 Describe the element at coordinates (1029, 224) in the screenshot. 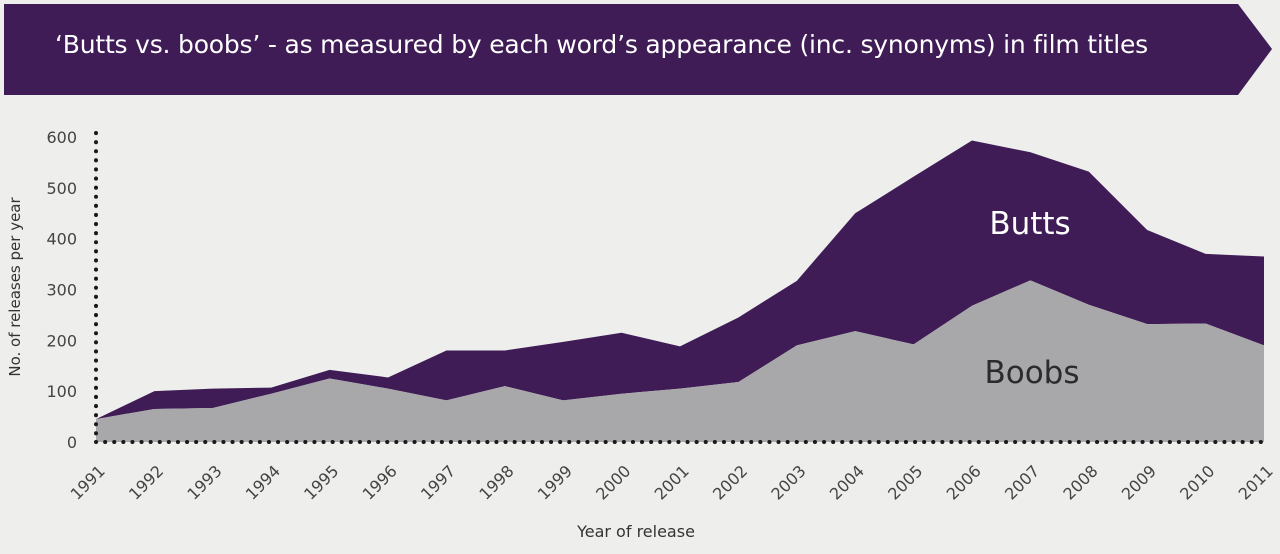

I see `series-label-butts: Butts` at that location.